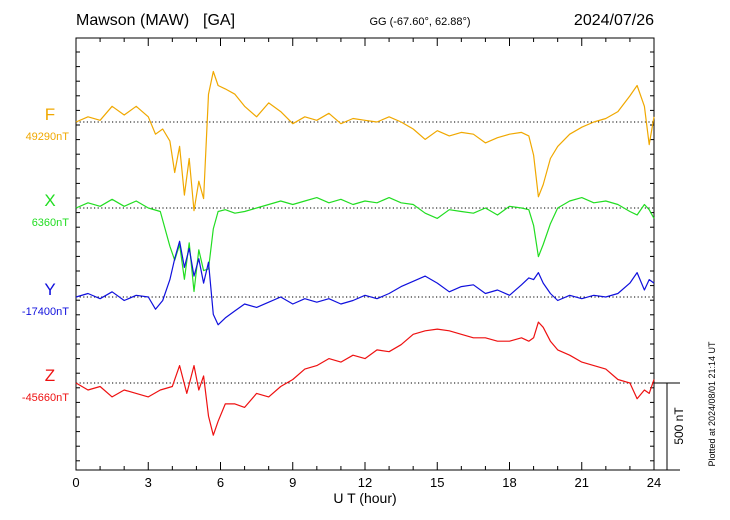  I want to click on x-tick-label: 12, so click(365, 482).